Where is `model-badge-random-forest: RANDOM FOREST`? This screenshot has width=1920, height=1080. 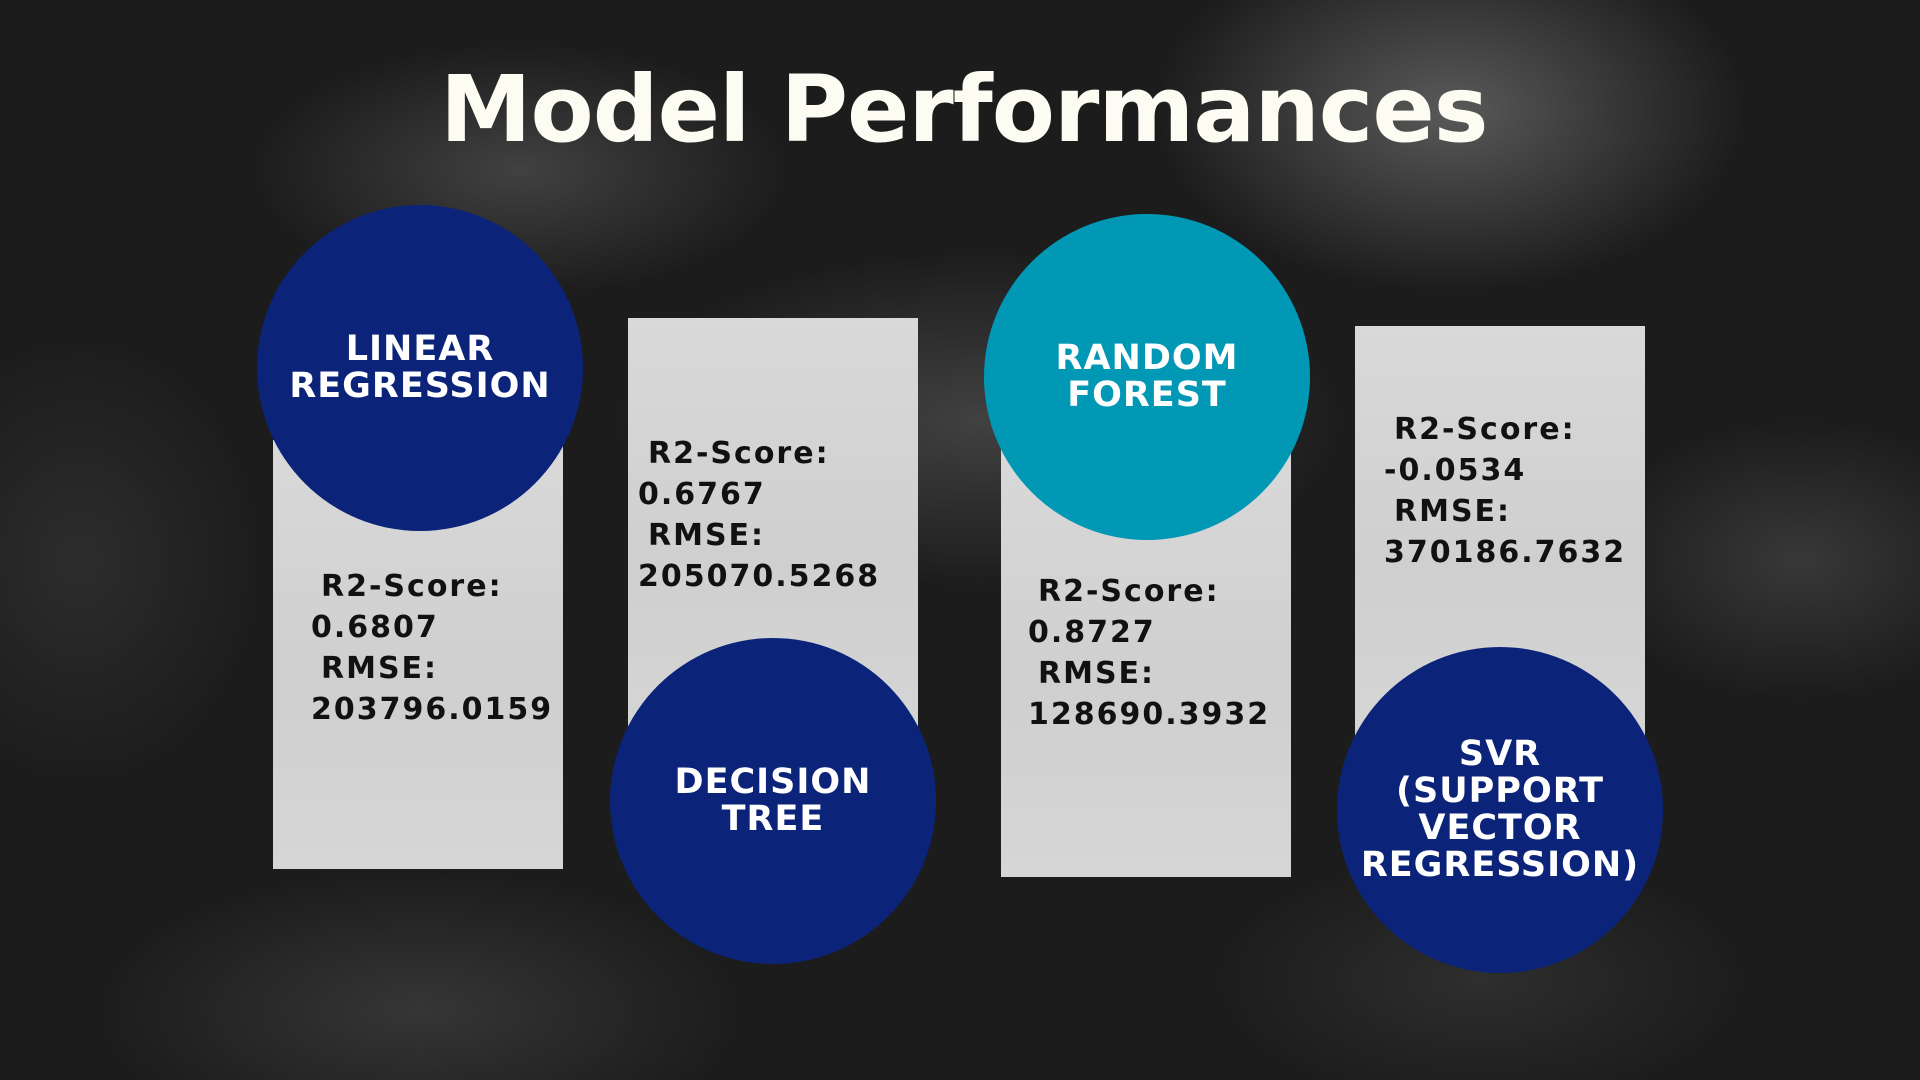 model-badge-random-forest: RANDOM FOREST is located at coordinates (1147, 377).